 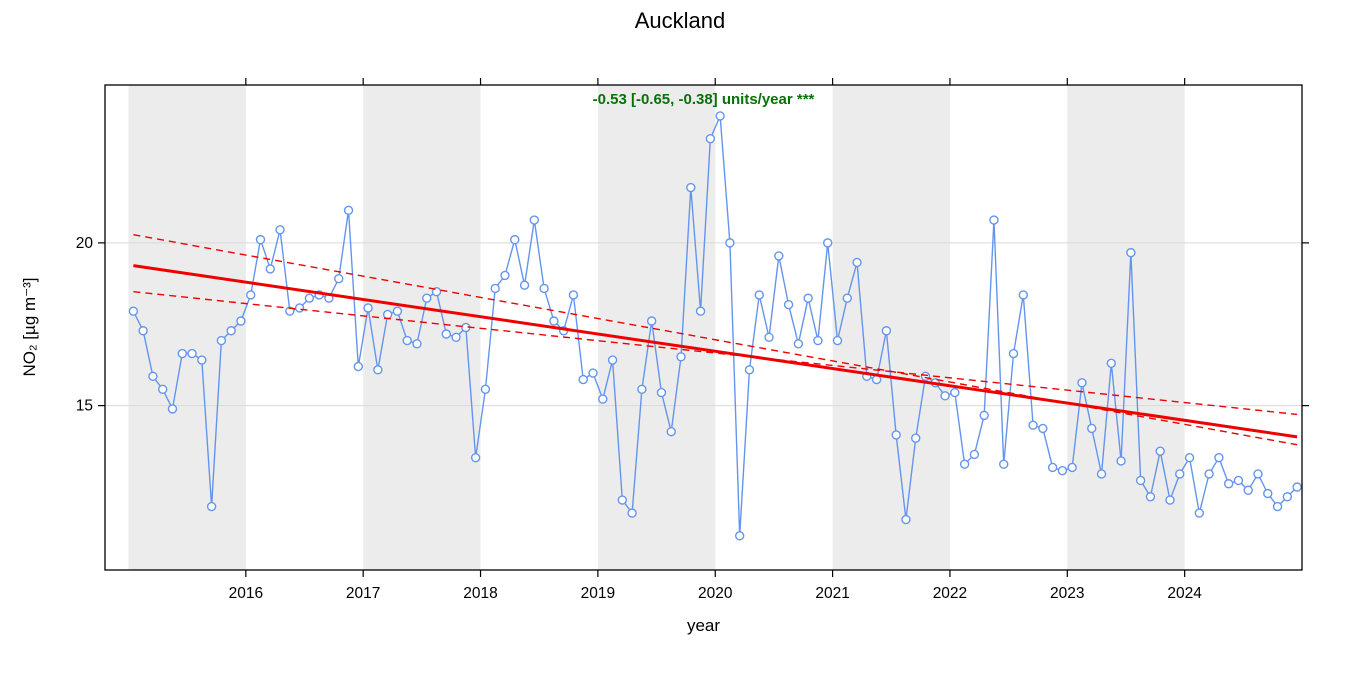 What do you see at coordinates (703, 625) in the screenshot?
I see `x-axis-label: year` at bounding box center [703, 625].